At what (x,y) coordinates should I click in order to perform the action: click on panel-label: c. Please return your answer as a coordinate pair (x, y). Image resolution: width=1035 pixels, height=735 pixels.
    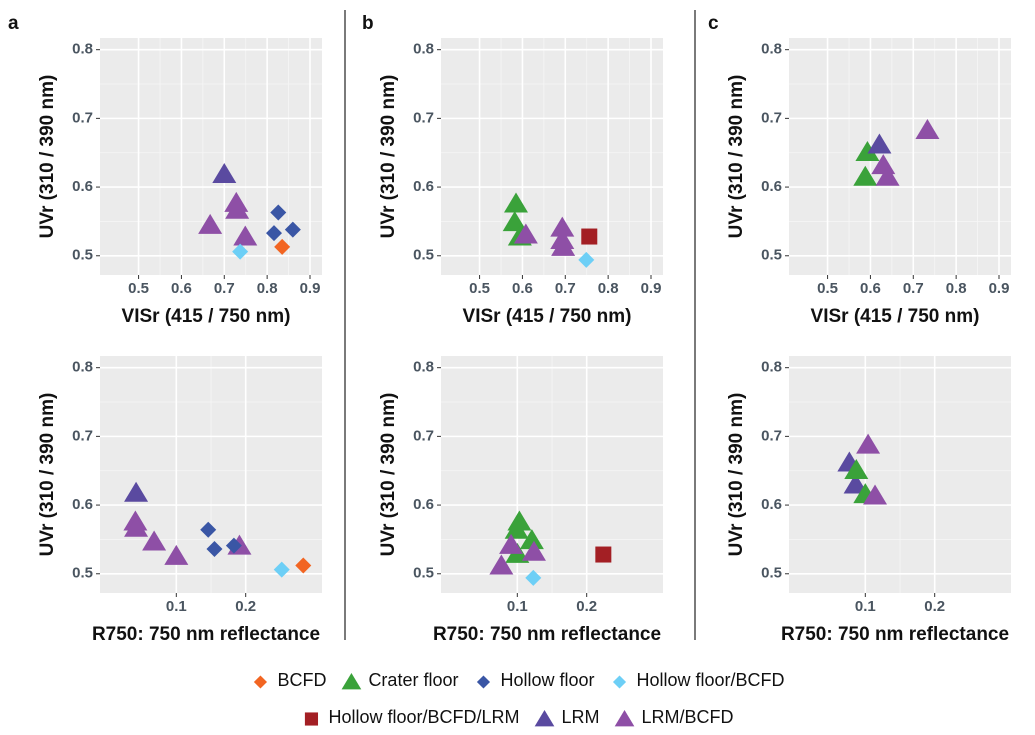
    Looking at the image, I should click on (713, 23).